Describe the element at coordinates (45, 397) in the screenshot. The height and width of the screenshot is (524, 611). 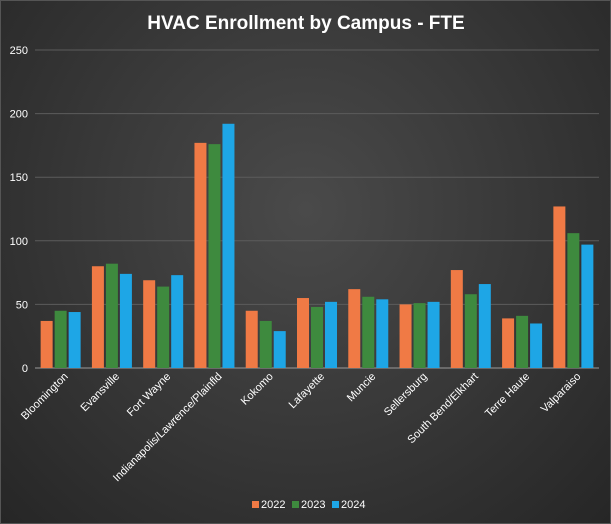
I see `x-tick-label: Bloomington` at that location.